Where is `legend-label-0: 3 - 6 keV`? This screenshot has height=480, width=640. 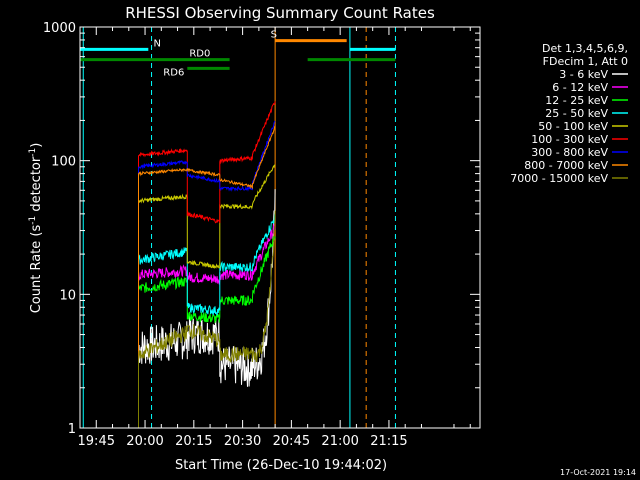
legend-label-0: 3 - 6 keV is located at coordinates (583, 74).